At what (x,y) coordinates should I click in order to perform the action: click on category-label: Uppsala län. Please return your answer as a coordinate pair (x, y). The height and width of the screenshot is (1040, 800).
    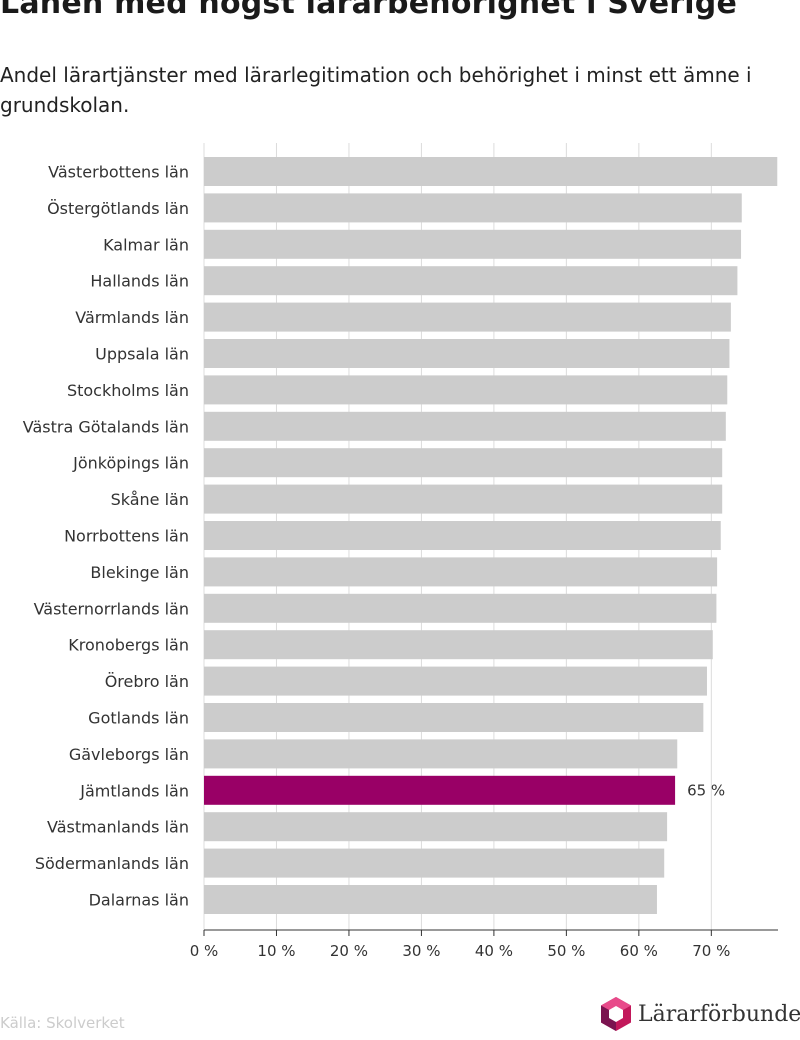
    Looking at the image, I should click on (142, 354).